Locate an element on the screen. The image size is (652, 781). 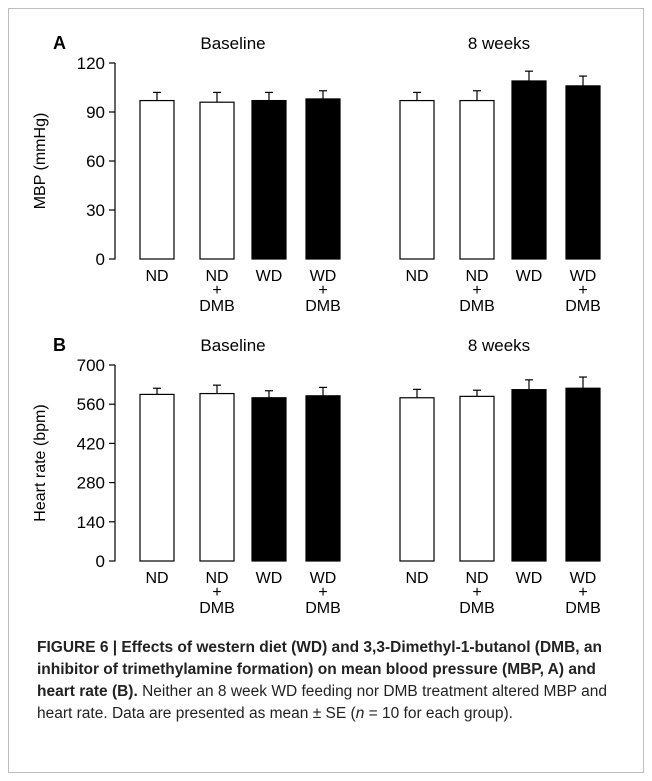
caption-n: n is located at coordinates (360, 713).